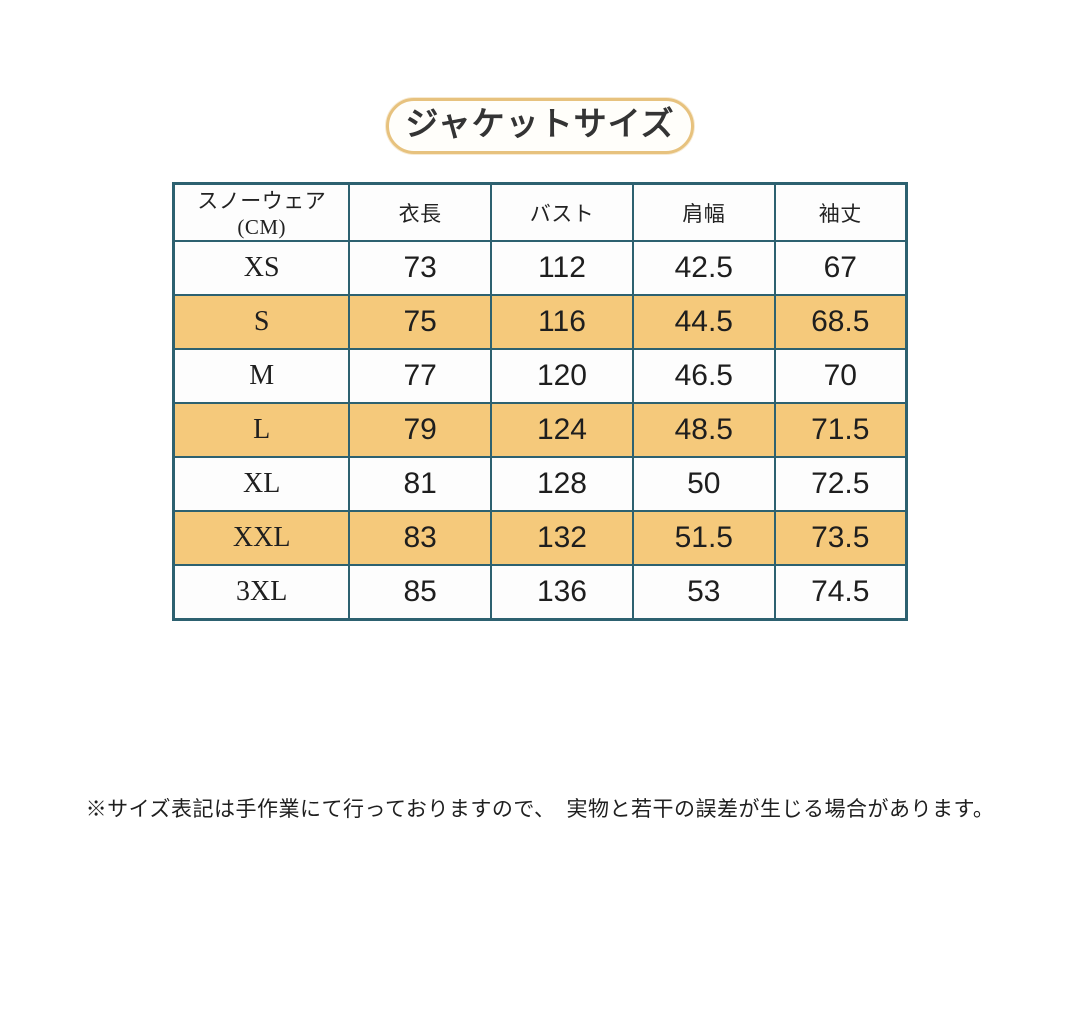 The width and height of the screenshot is (1080, 1031). Describe the element at coordinates (840, 430) in the screenshot. I see `value-cell: 71.5` at that location.